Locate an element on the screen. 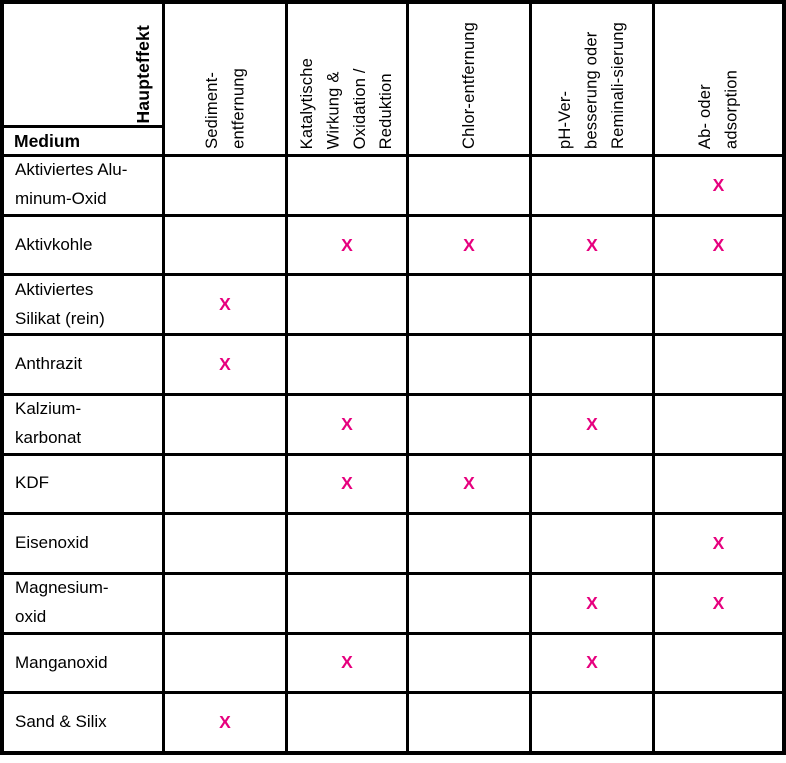 The width and height of the screenshot is (786, 763). column-header-cell: pH-Ver- besserung oder Reminali-sierung is located at coordinates (592, 79).